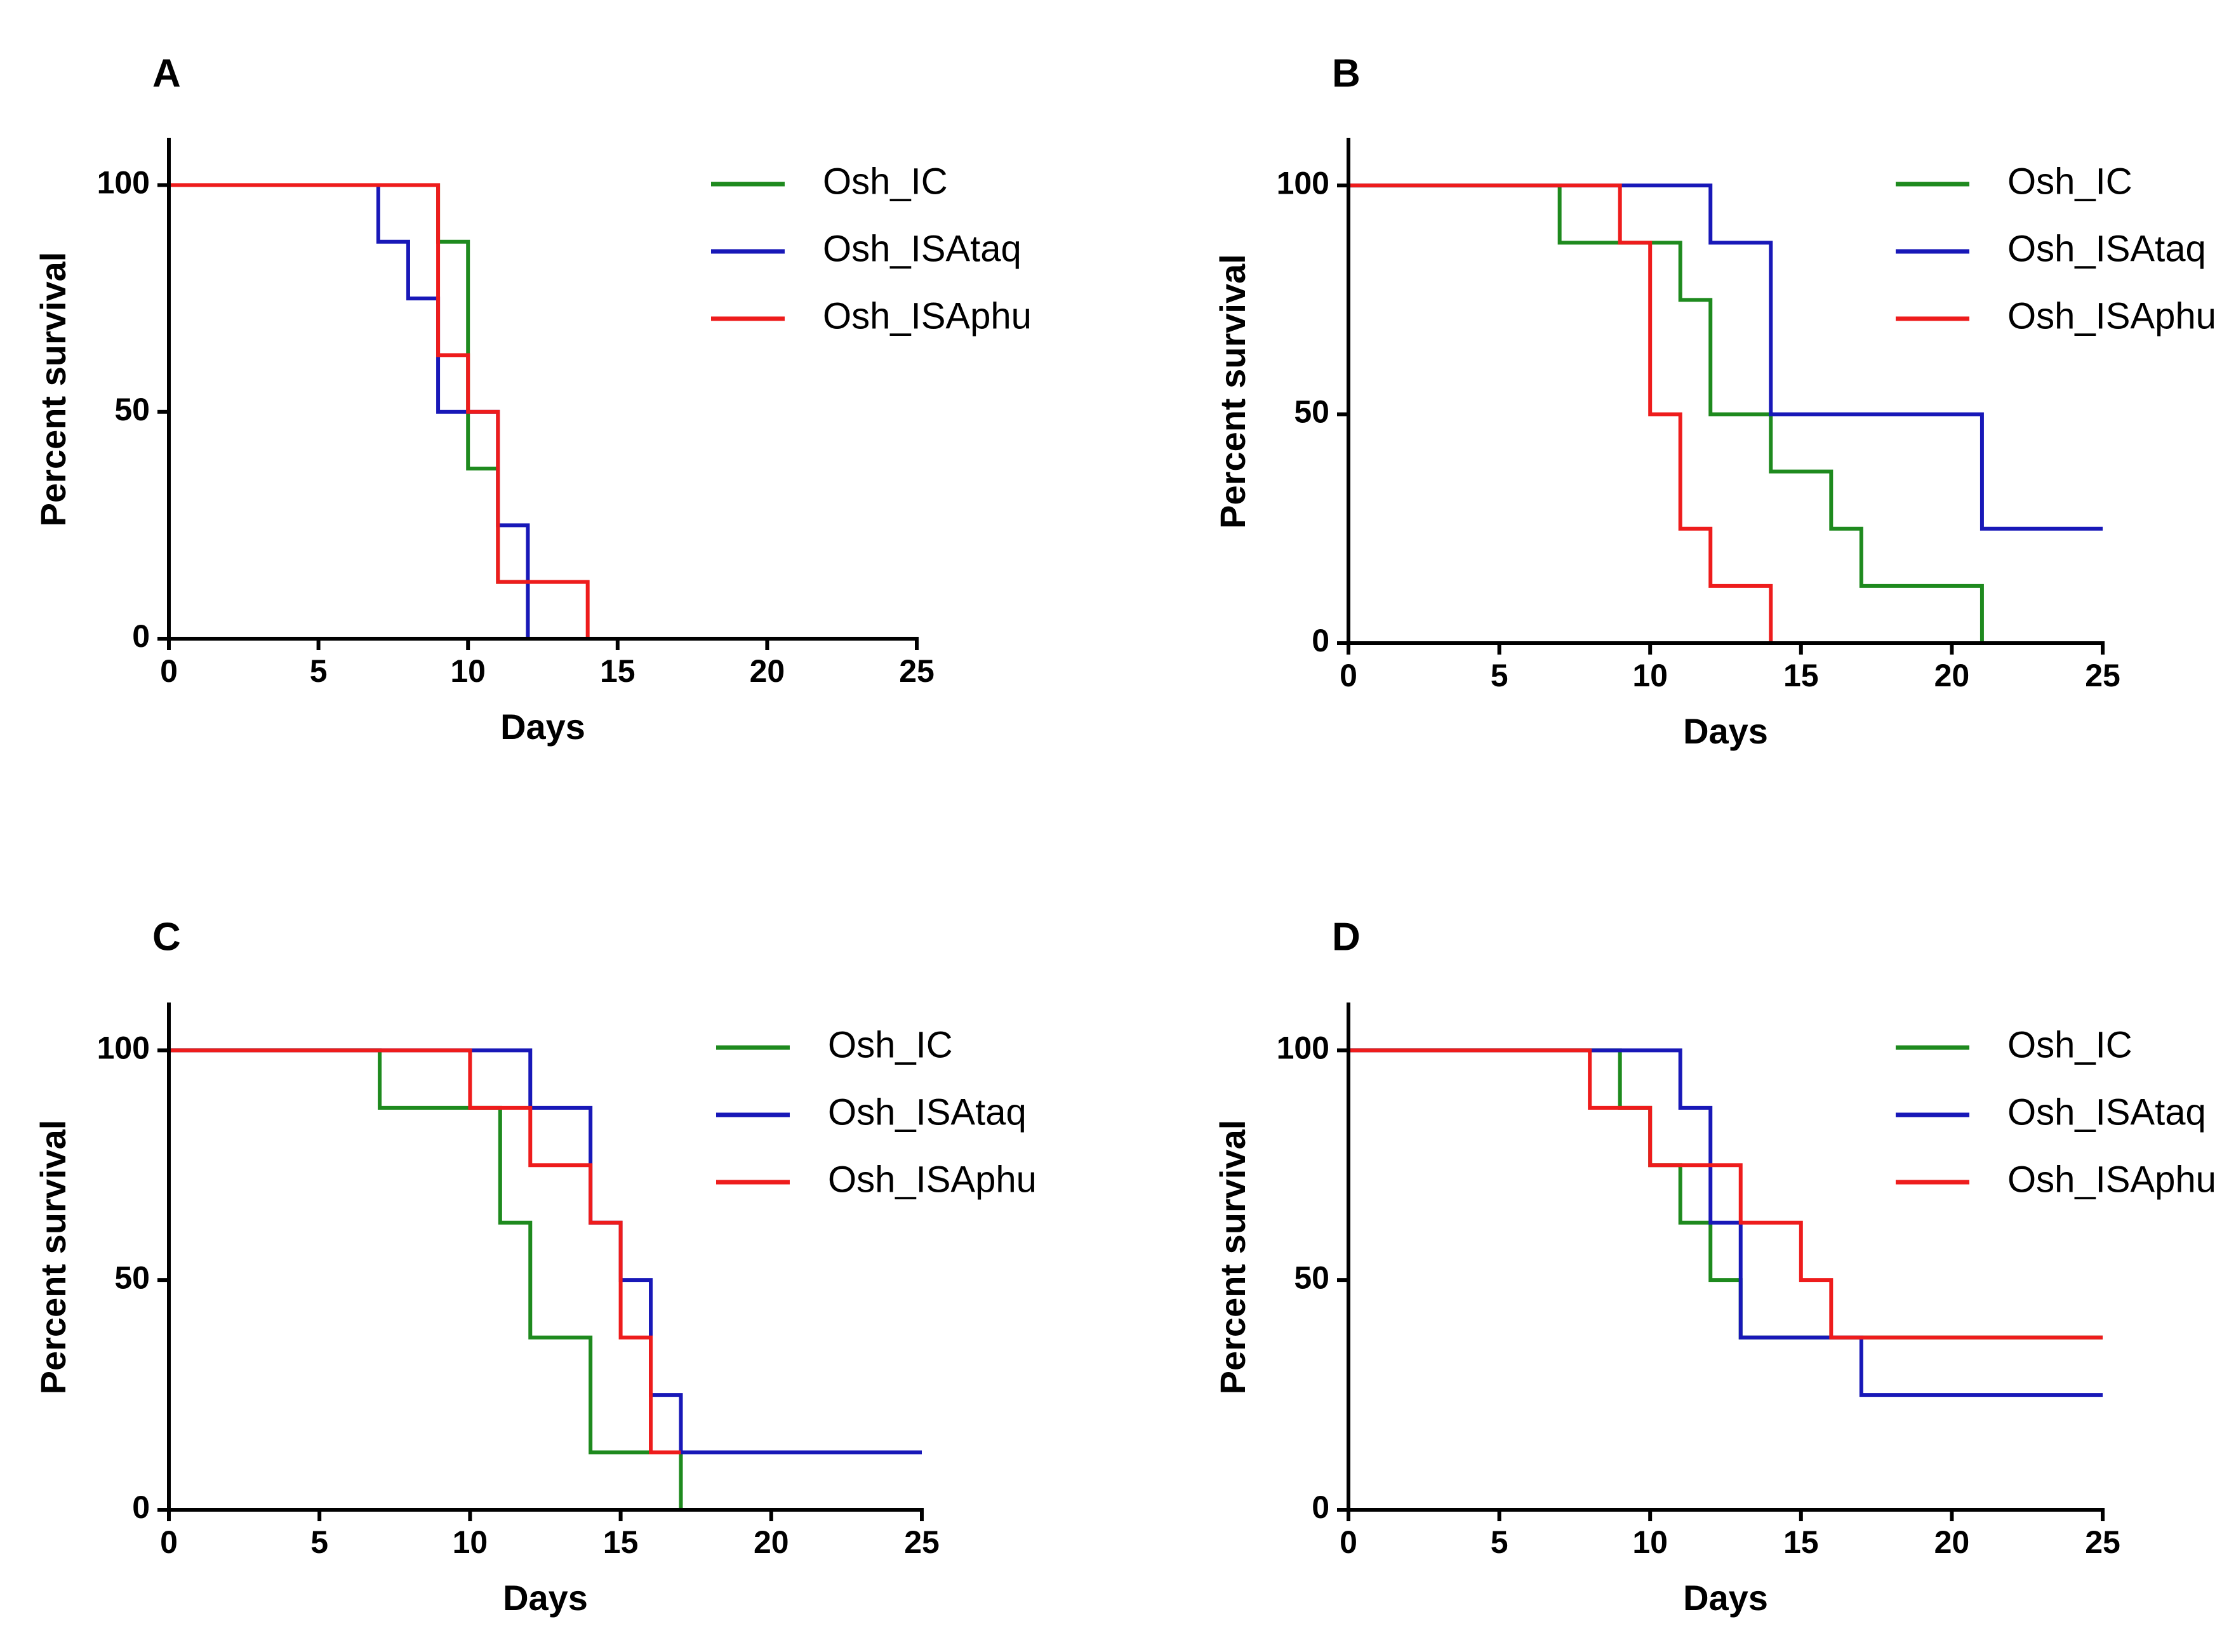  I want to click on panel-label: B, so click(1347, 73).